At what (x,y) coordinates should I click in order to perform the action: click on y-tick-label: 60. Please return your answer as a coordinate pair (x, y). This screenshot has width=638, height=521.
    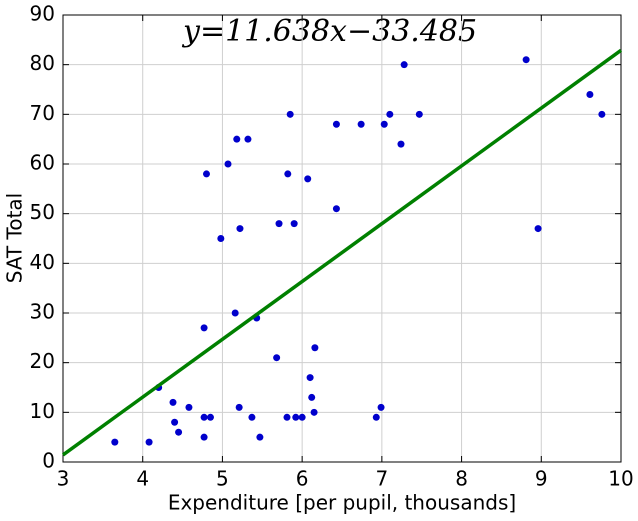
    Looking at the image, I should click on (42, 163).